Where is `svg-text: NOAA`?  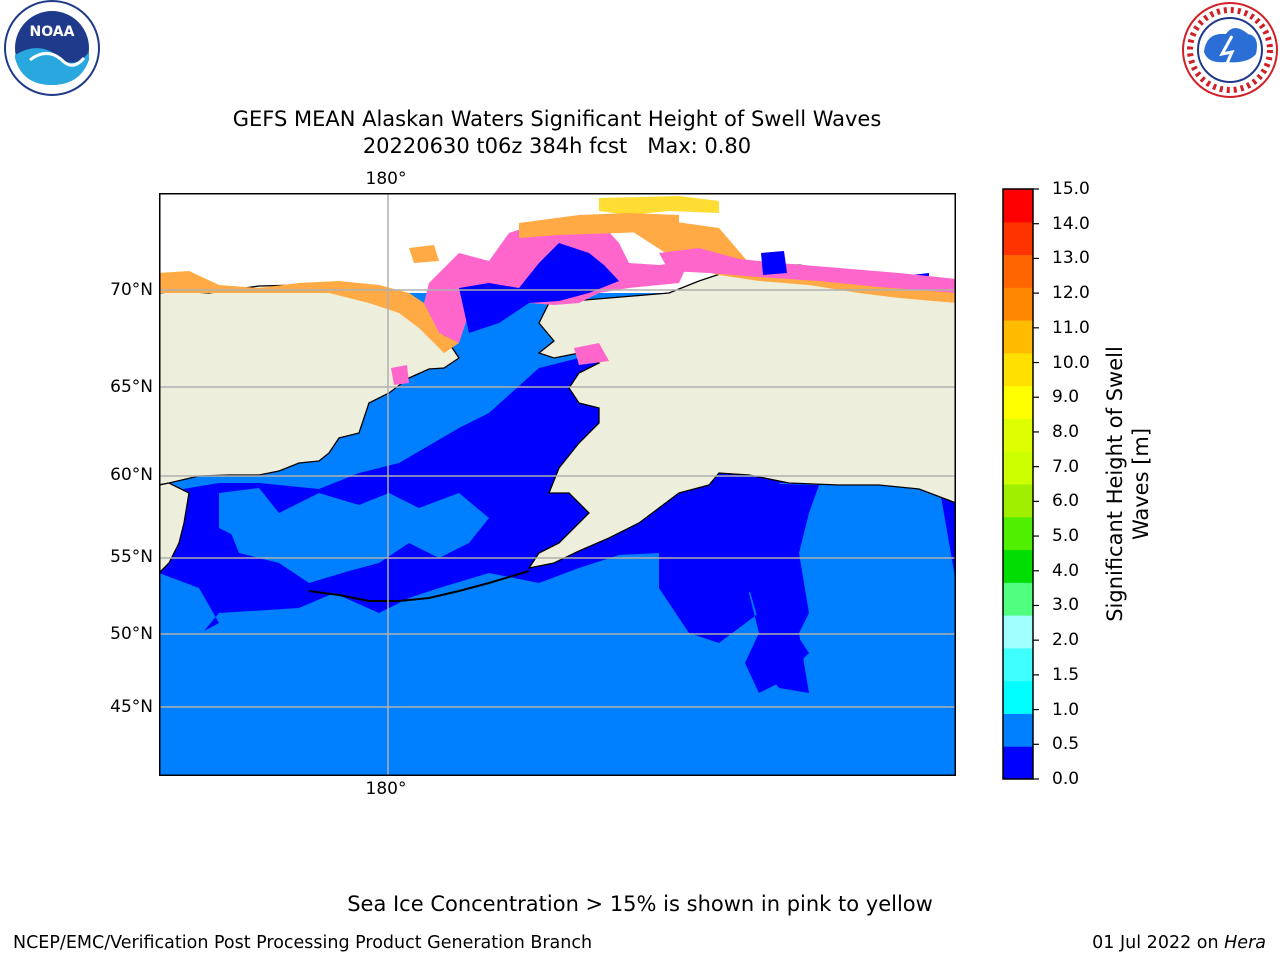
svg-text: NOAA is located at coordinates (52, 32).